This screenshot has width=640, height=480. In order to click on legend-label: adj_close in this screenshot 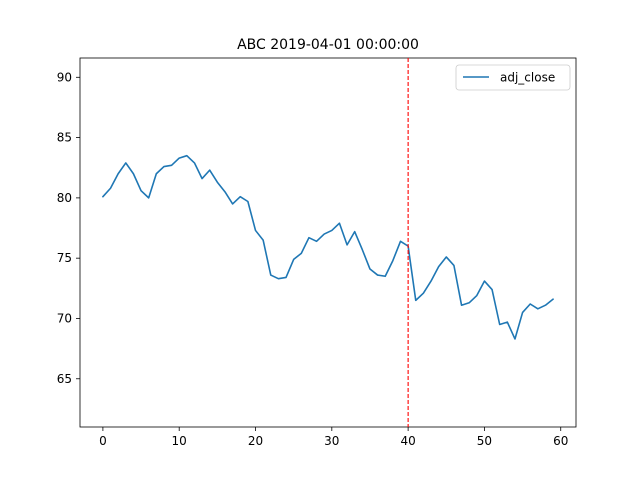, I will do `click(527, 78)`.